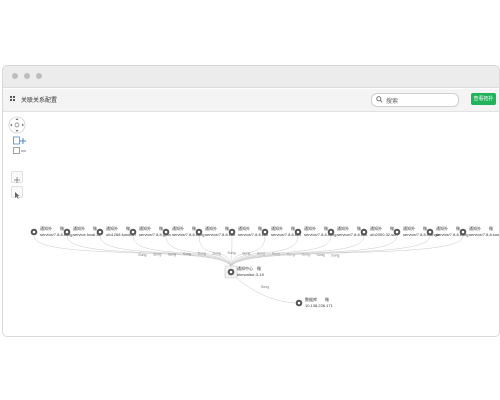  I want to click on app-toolbar: 关联关系配置 搜索 查看拓扑, so click(251, 100).